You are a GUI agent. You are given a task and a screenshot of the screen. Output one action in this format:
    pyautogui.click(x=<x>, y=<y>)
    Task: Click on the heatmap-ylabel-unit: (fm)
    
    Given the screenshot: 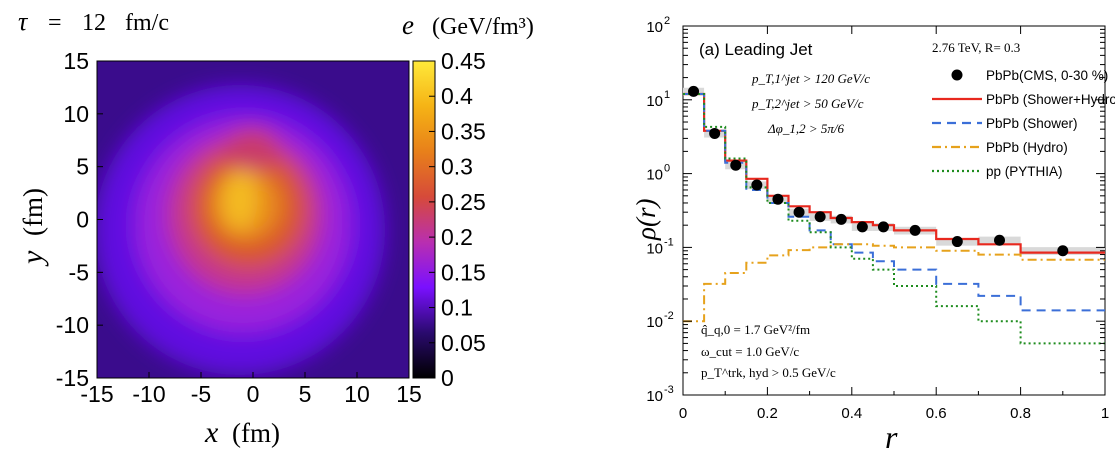 What is the action you would take?
    pyautogui.click(x=33, y=212)
    